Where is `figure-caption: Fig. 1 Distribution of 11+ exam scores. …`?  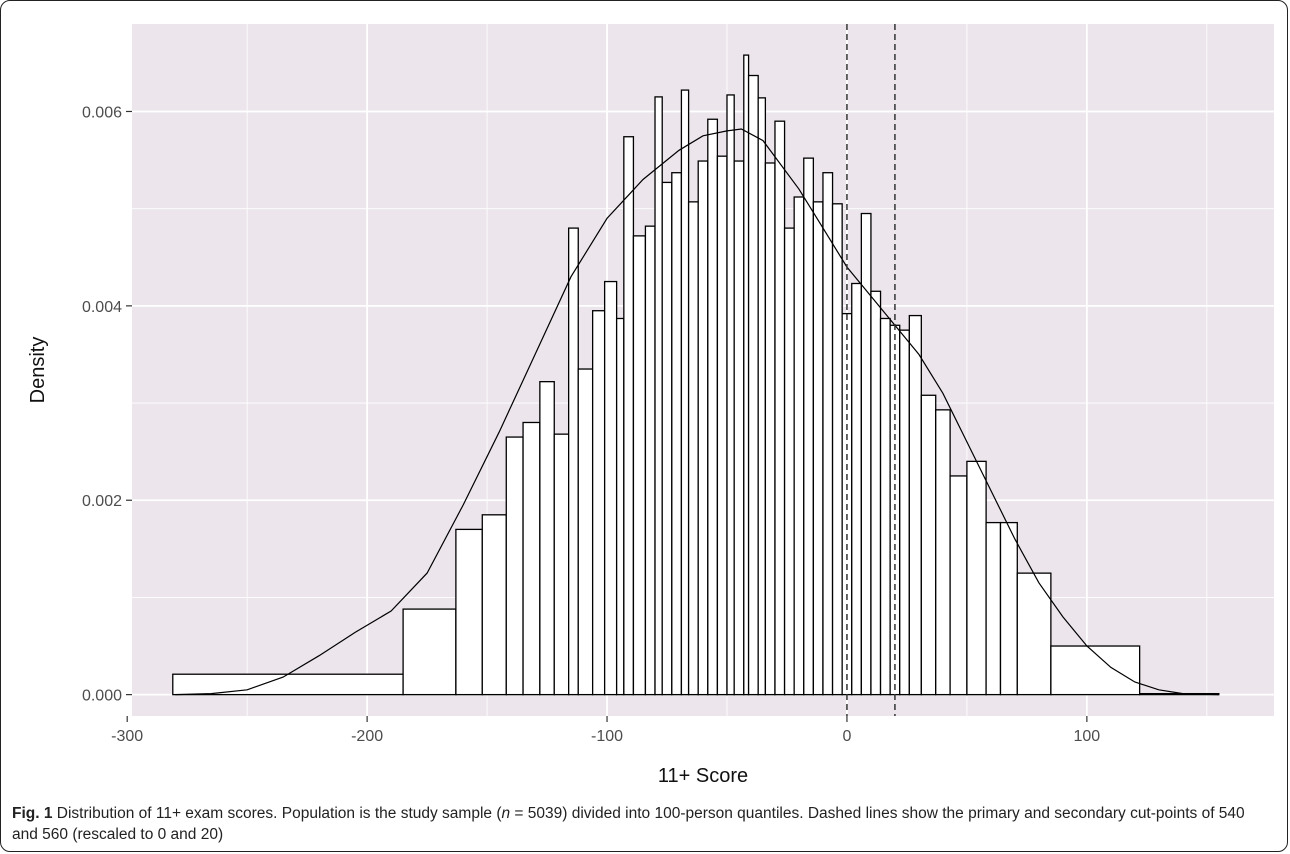
figure-caption: Fig. 1 Distribution of 11+ exam scores. … is located at coordinates (643, 824).